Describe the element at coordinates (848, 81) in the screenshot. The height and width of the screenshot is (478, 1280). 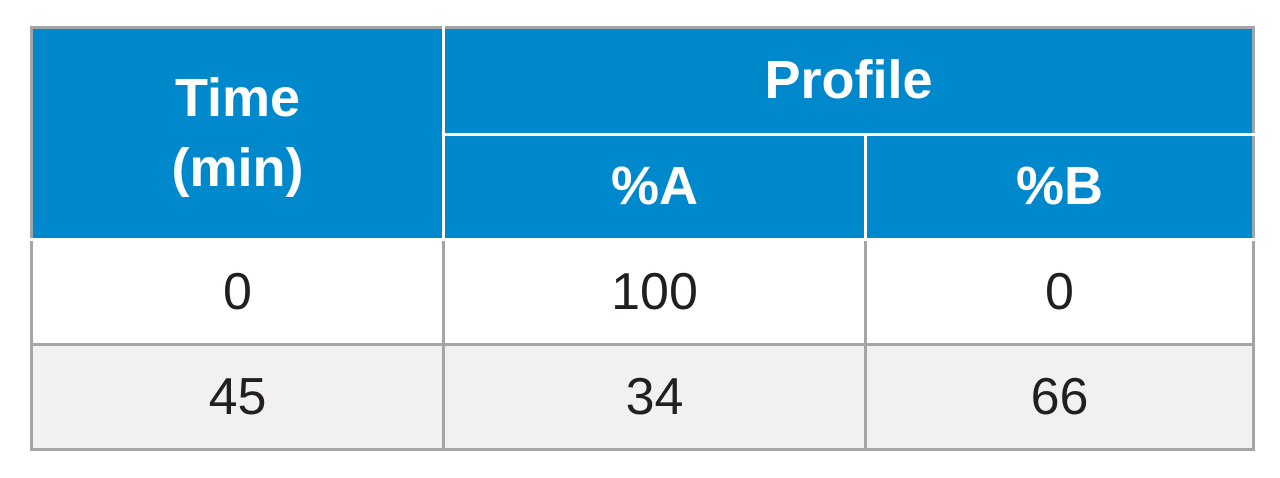
I see `profile-group-header: Profile` at that location.